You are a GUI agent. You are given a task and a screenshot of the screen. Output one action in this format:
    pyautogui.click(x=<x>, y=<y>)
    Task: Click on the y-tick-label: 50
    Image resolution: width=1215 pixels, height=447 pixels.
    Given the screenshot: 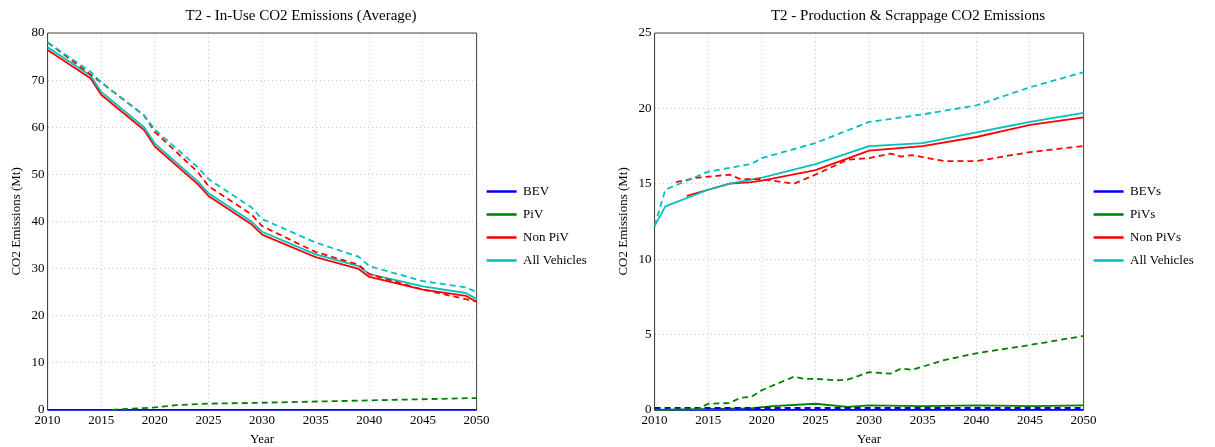 What is the action you would take?
    pyautogui.click(x=38, y=173)
    